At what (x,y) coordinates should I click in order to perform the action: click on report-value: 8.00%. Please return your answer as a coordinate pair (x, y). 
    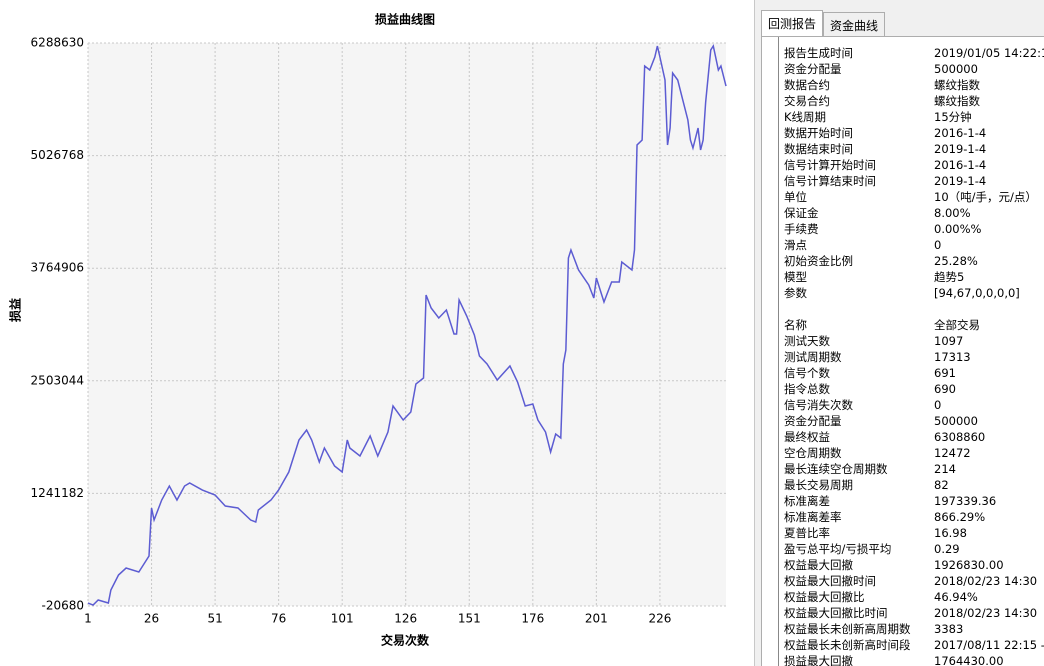
    Looking at the image, I should click on (952, 213).